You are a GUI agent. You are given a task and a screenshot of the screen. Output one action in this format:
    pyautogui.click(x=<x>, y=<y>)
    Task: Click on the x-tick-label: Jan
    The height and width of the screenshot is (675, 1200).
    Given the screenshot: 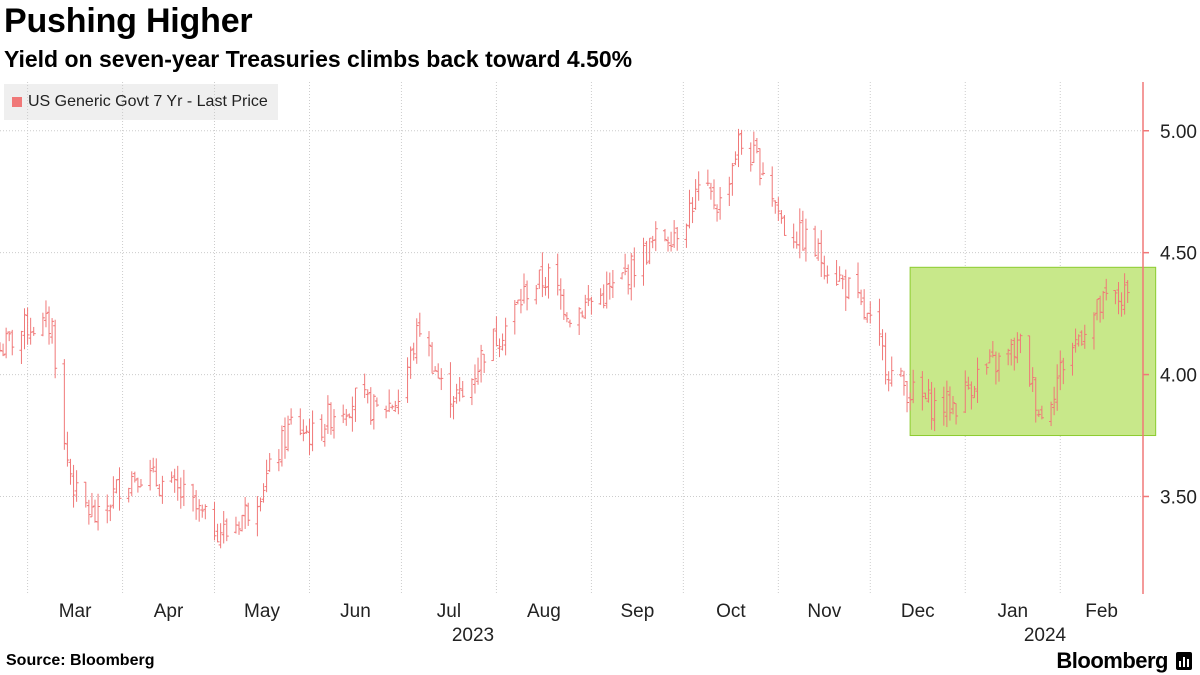 What is the action you would take?
    pyautogui.click(x=1012, y=611)
    